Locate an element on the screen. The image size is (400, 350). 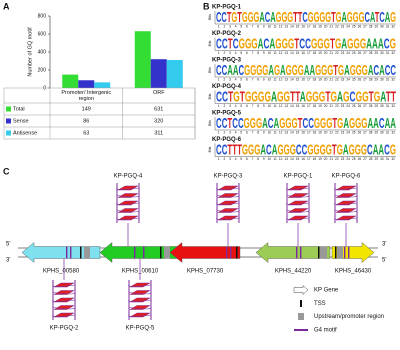
logo-position: 10 is located at coordinates (270, 132).